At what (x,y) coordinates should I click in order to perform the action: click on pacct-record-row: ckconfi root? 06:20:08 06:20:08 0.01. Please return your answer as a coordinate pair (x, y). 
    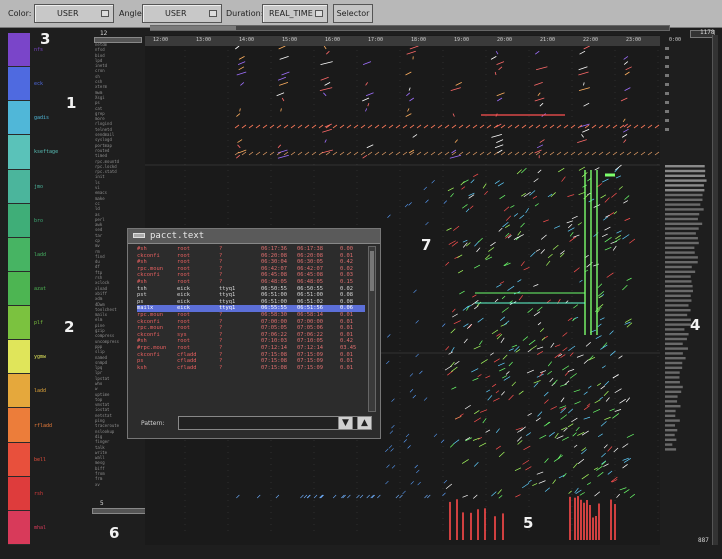
    Looking at the image, I should click on (251, 256).